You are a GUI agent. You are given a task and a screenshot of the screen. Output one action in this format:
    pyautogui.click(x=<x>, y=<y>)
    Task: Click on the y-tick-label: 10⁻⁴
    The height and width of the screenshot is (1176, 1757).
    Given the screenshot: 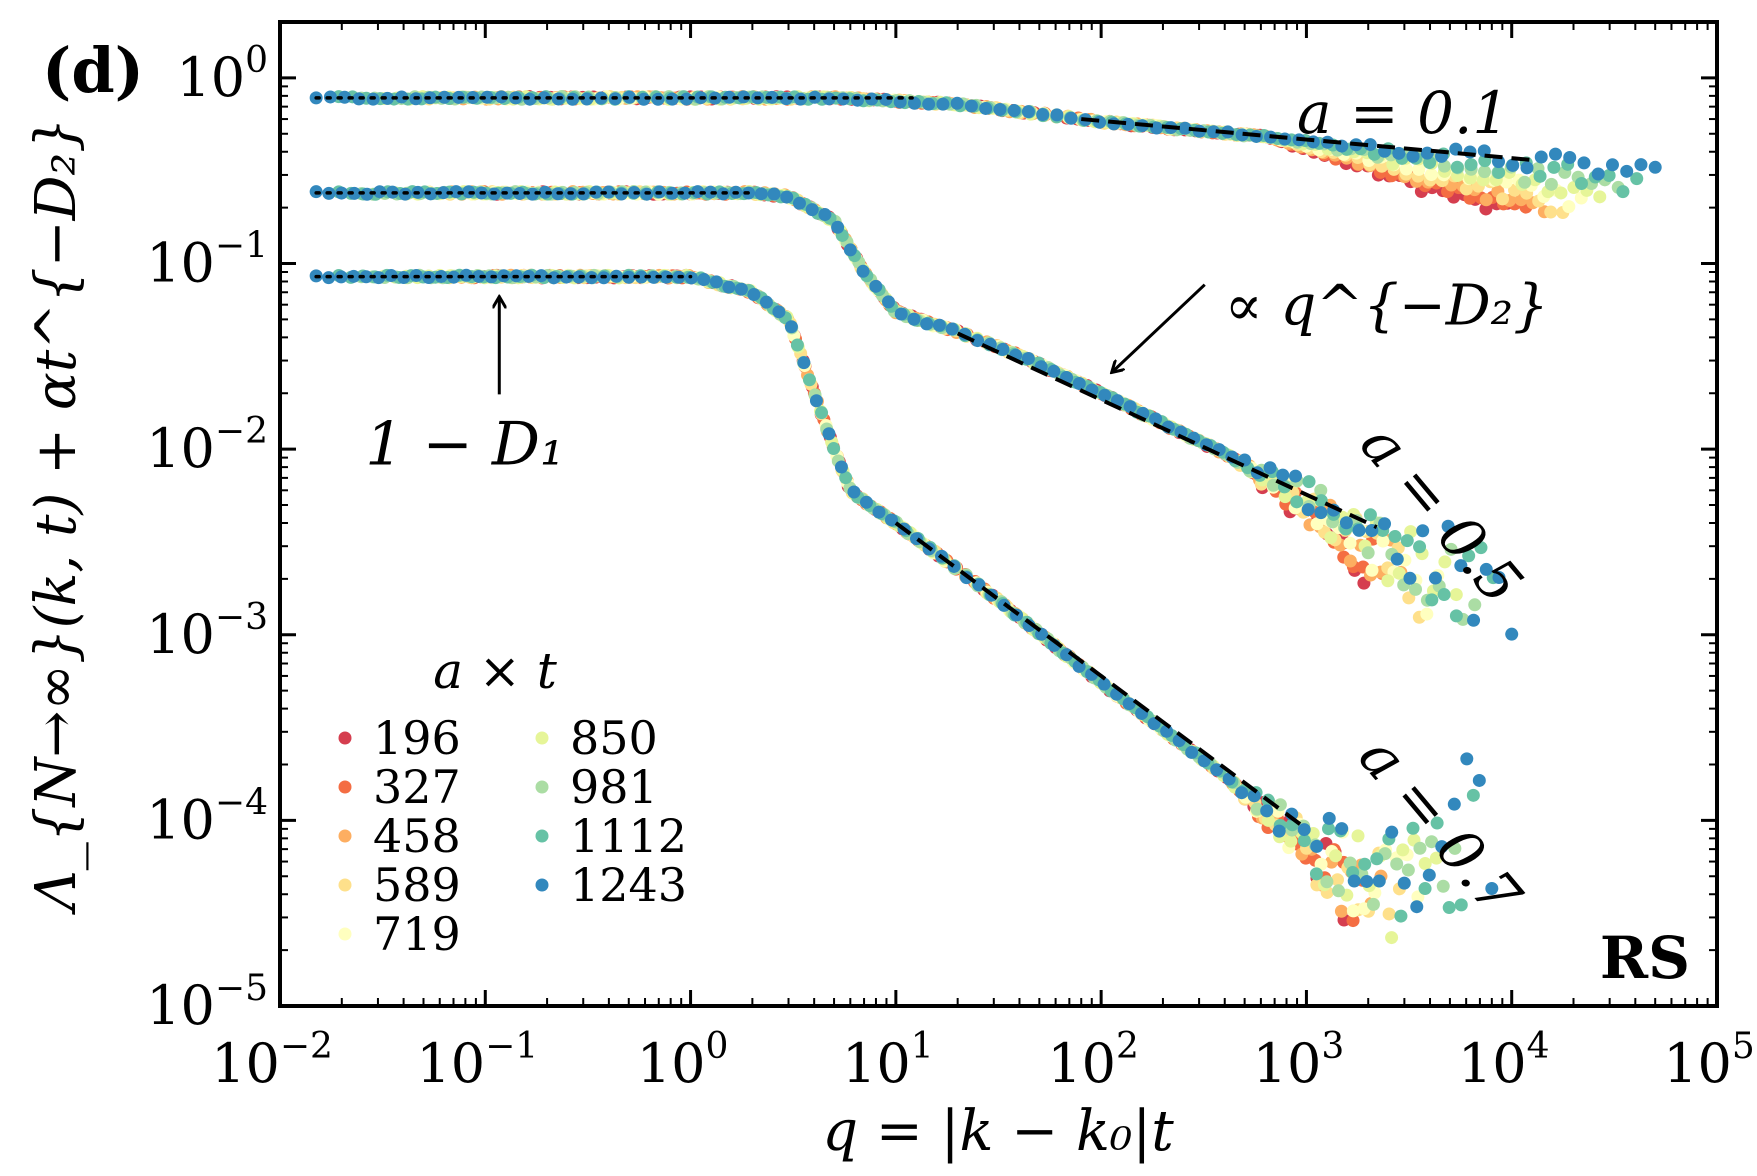 What is the action you would take?
    pyautogui.click(x=207, y=816)
    